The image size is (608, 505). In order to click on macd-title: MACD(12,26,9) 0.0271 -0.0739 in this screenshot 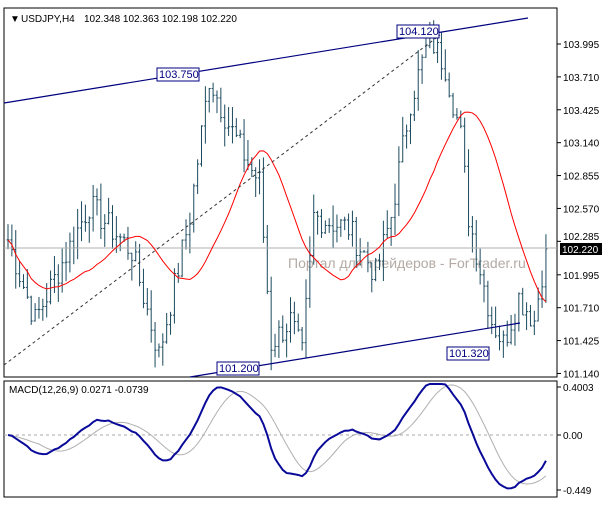, I will do `click(79, 390)`.